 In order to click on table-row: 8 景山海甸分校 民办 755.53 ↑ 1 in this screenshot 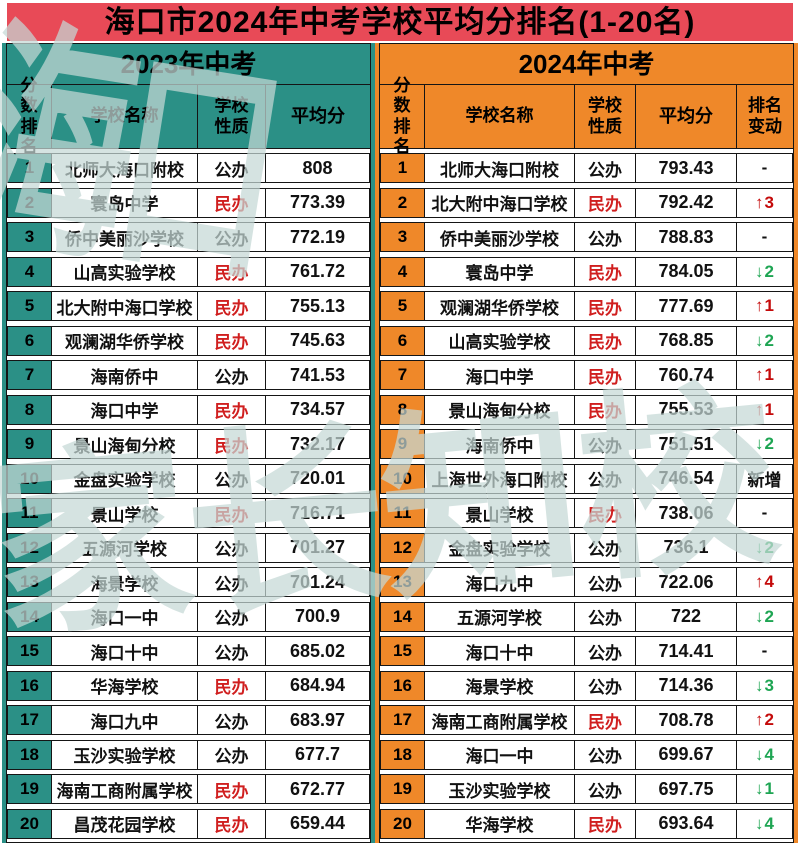, I will do `click(586, 409)`.